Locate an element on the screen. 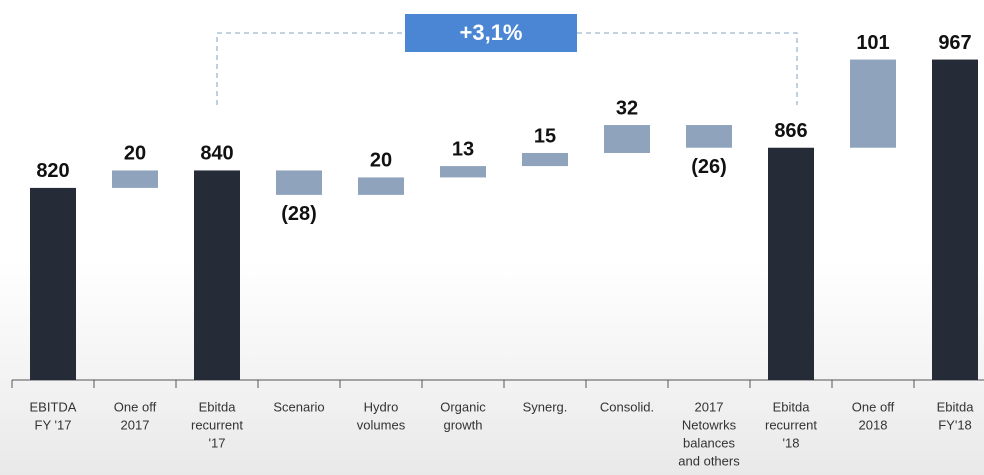  value-label: 967 is located at coordinates (954, 43).